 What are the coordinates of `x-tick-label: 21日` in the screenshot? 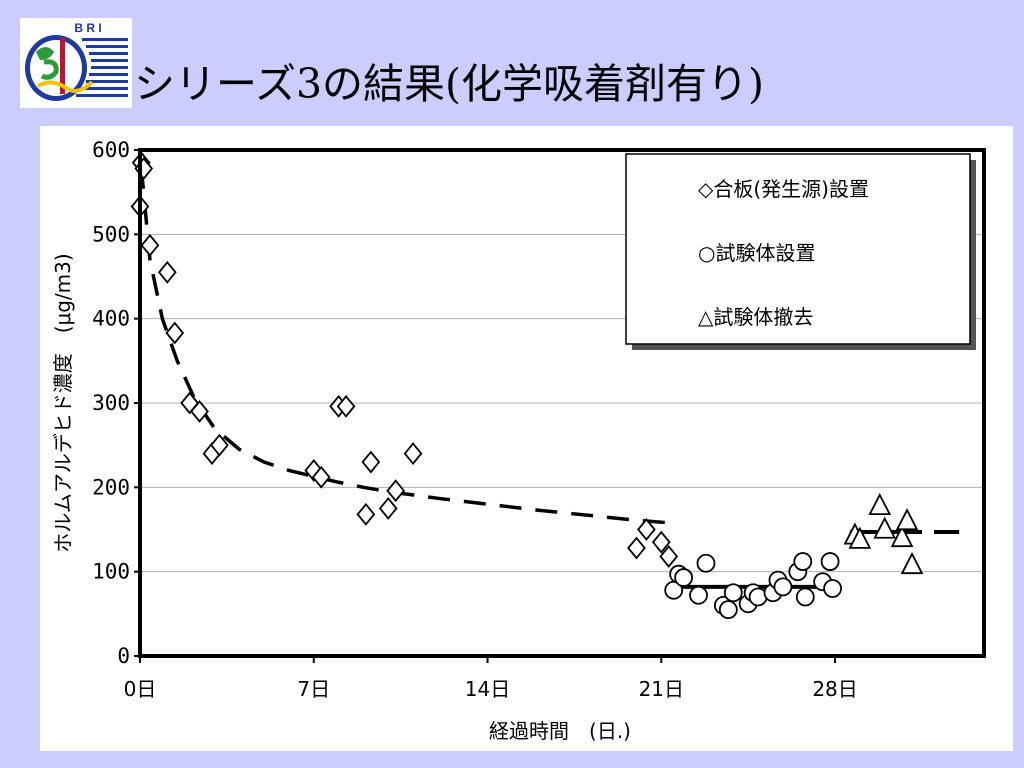 It's located at (661, 689).